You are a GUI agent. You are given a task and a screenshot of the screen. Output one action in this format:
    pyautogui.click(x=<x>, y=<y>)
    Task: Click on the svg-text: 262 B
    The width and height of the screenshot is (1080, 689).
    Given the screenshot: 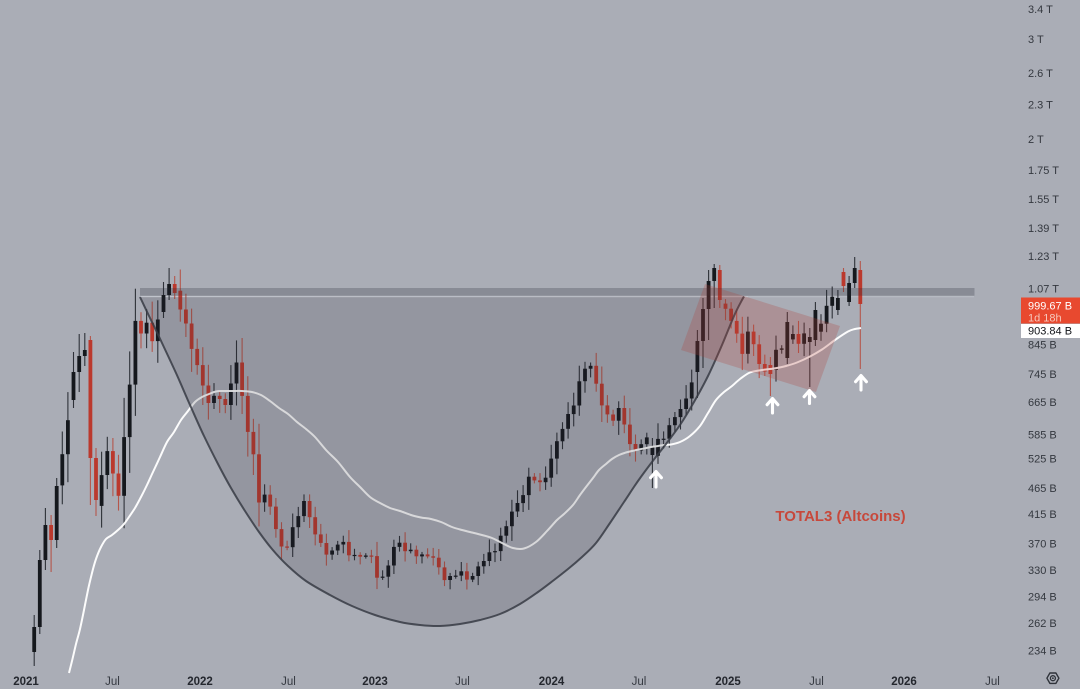 What is the action you would take?
    pyautogui.click(x=1042, y=624)
    